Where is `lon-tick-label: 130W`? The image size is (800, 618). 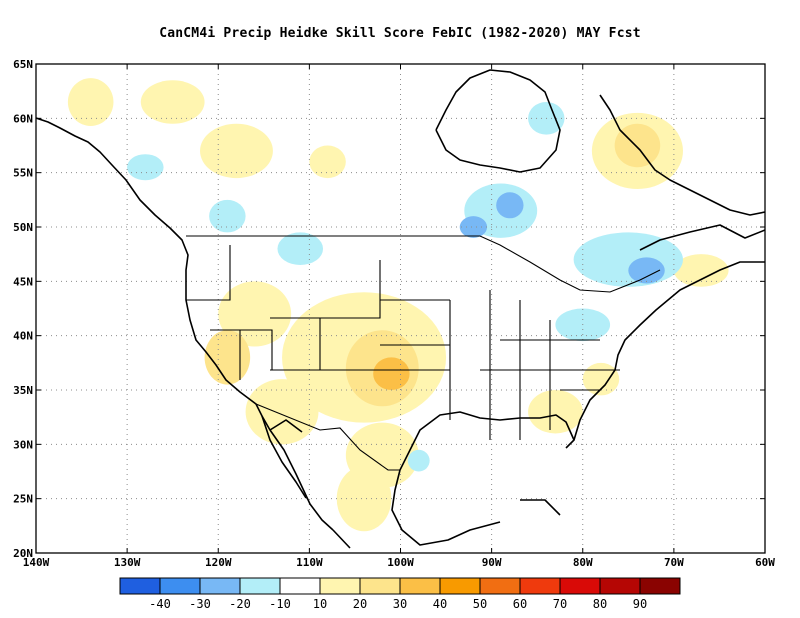 lon-tick-label: 130W is located at coordinates (127, 562).